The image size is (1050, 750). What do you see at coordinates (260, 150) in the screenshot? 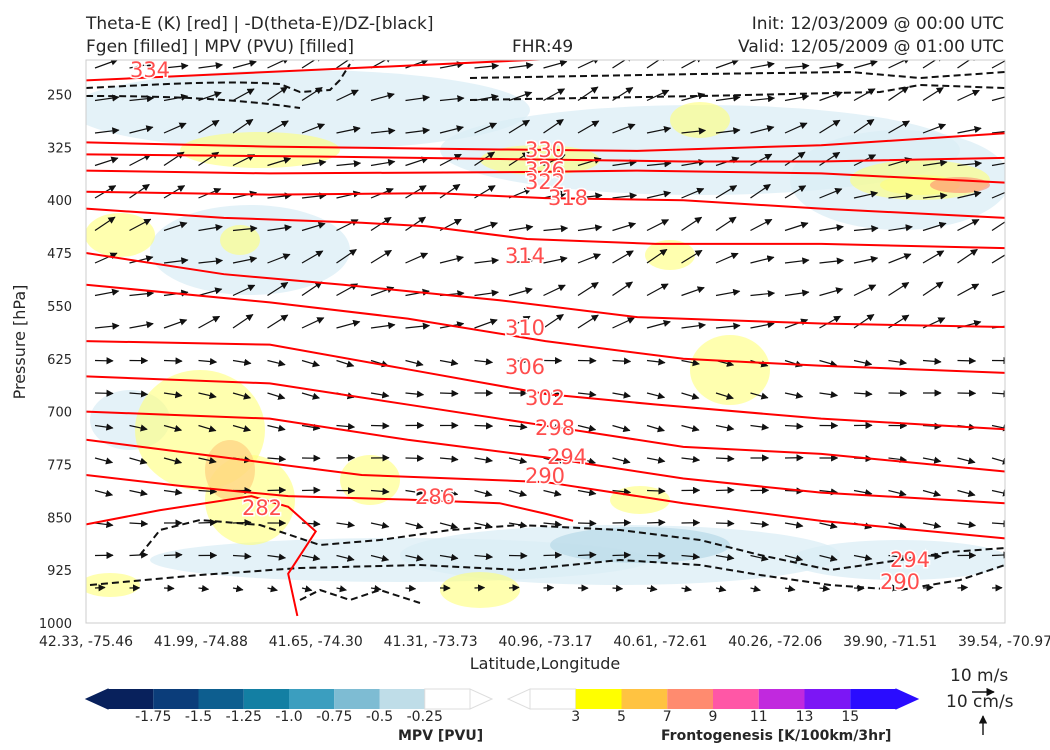
I see `fgen-fill-region` at bounding box center [260, 150].